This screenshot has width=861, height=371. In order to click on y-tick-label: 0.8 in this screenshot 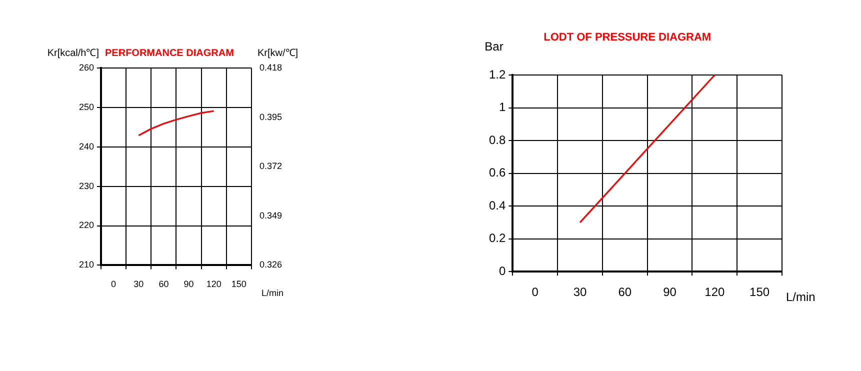, I will do `click(497, 139)`.